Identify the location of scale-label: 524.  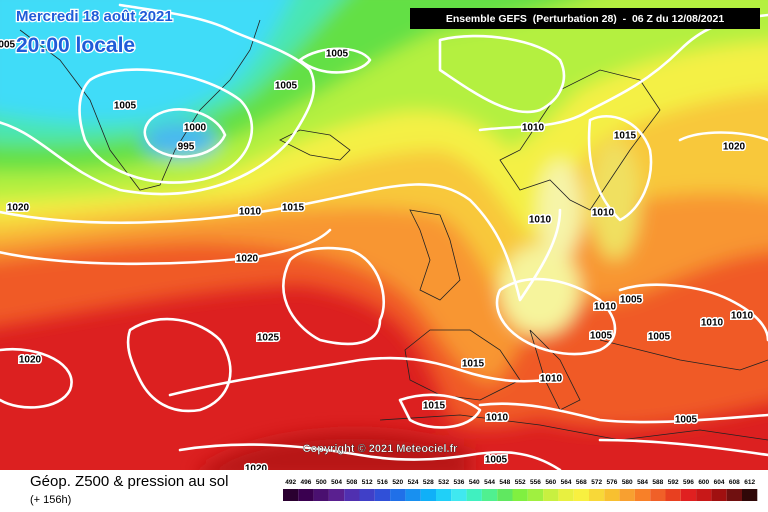
(413, 482).